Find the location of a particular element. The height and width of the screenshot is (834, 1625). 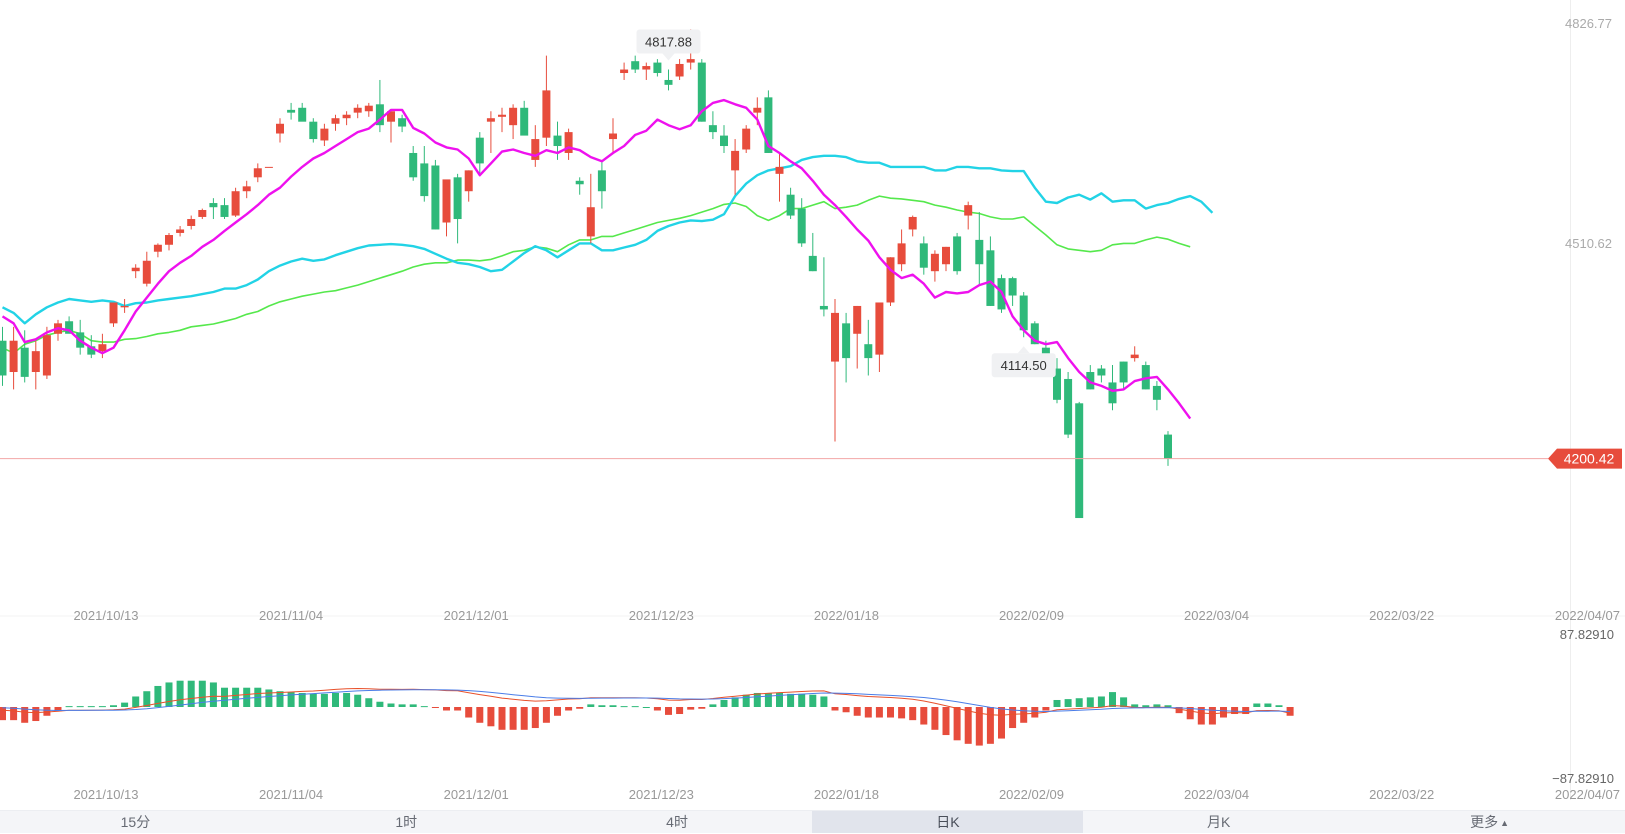

tab-label: 更多 is located at coordinates (1484, 822).